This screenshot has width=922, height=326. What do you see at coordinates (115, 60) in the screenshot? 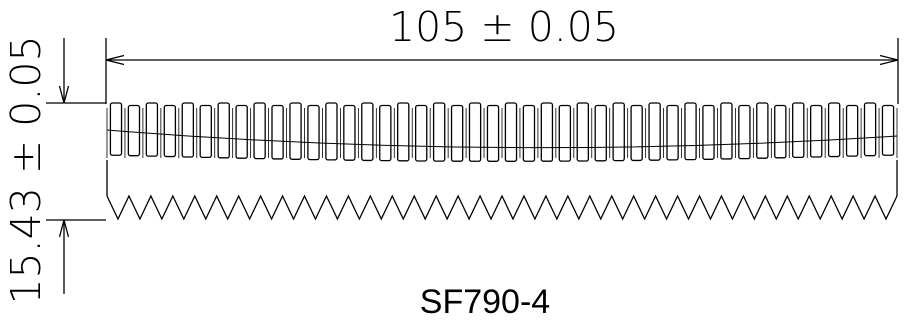
I see `length-arrow-left` at bounding box center [115, 60].